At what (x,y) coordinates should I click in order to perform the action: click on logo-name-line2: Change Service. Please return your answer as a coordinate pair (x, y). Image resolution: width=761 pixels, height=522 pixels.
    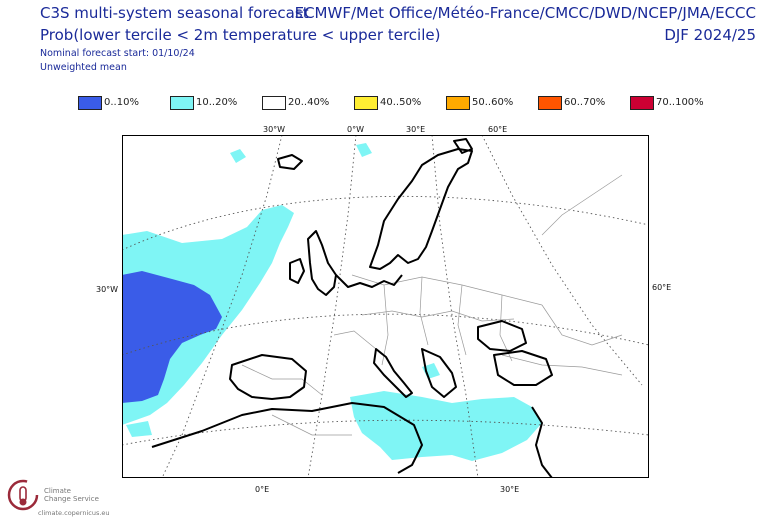
    Looking at the image, I should click on (71, 499).